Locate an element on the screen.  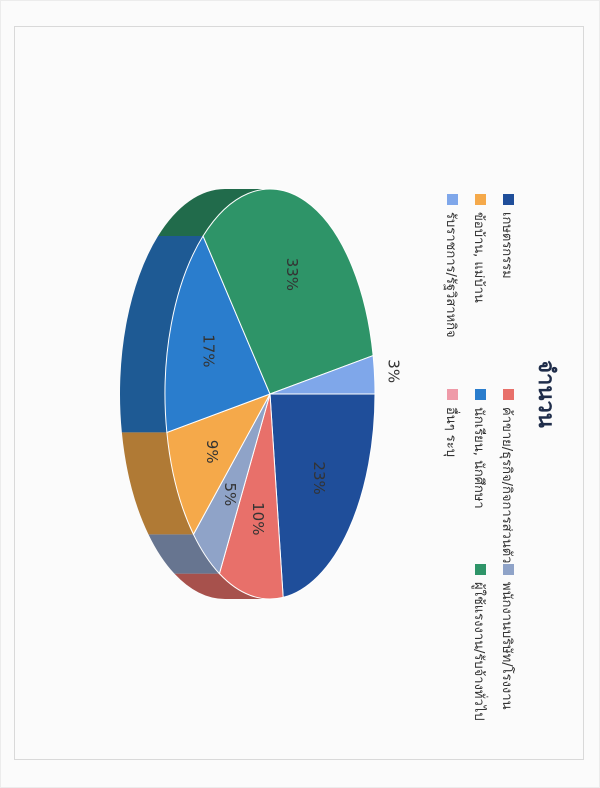
pie-data-label: 33% is located at coordinates (292, 274).